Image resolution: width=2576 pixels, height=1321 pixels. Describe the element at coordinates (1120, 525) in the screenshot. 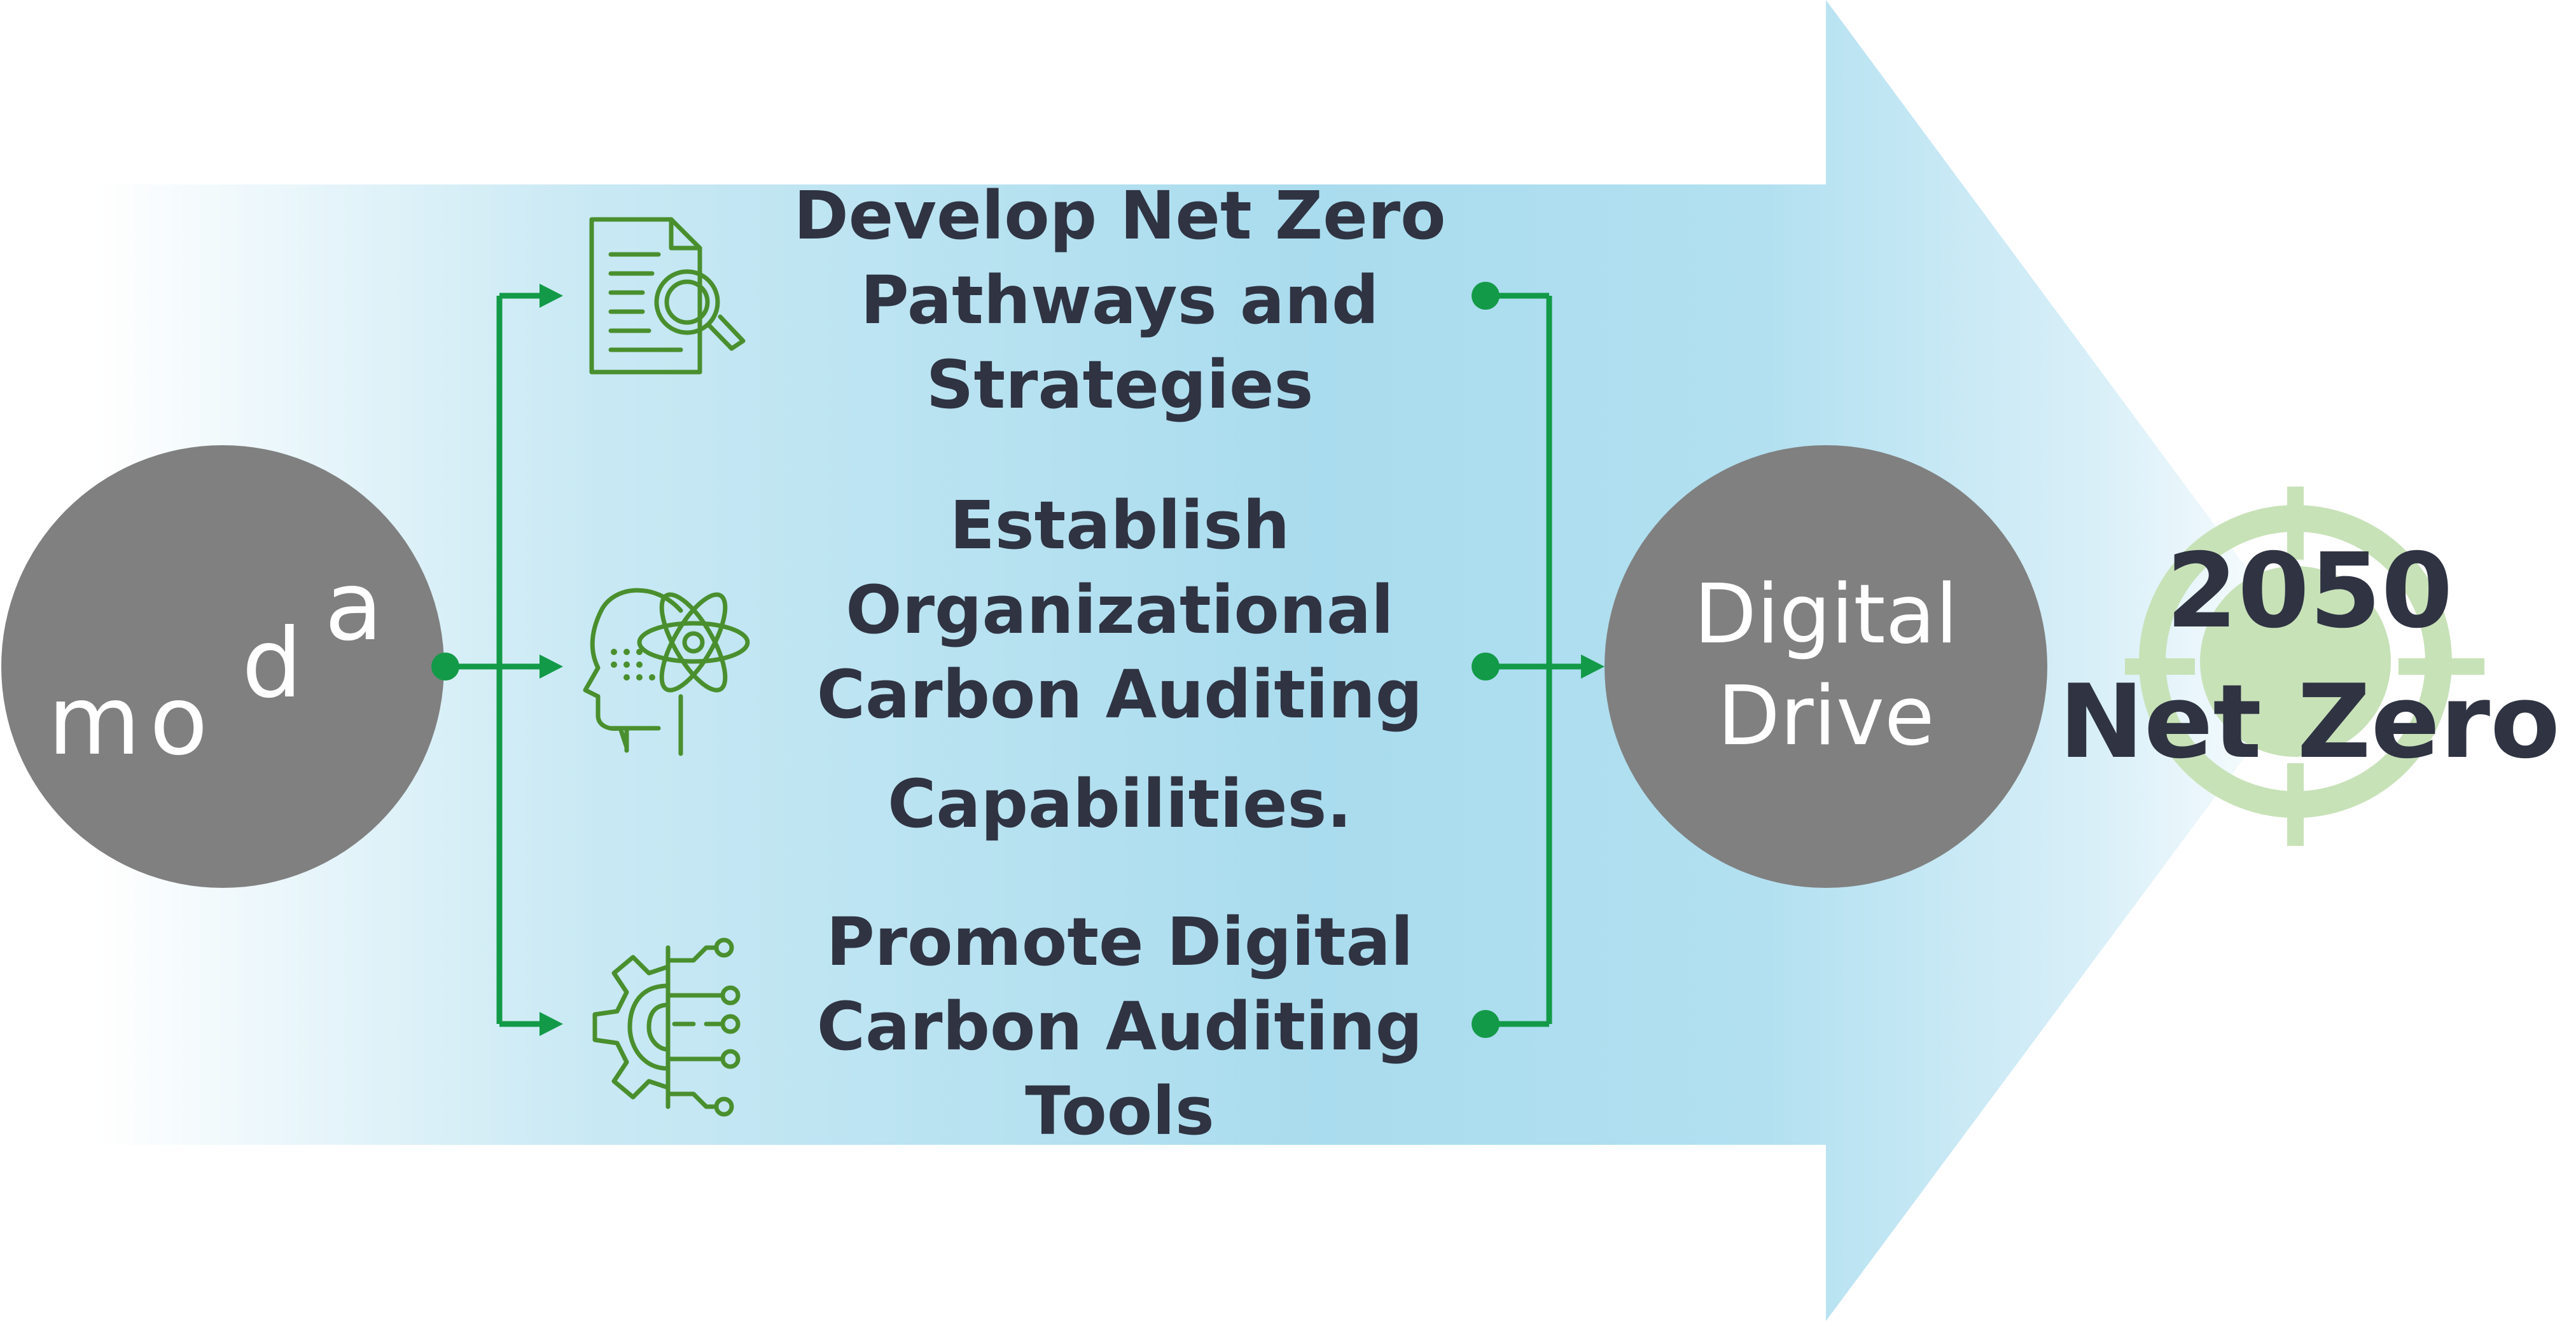

I see `step-2-line-1: Establish` at that location.